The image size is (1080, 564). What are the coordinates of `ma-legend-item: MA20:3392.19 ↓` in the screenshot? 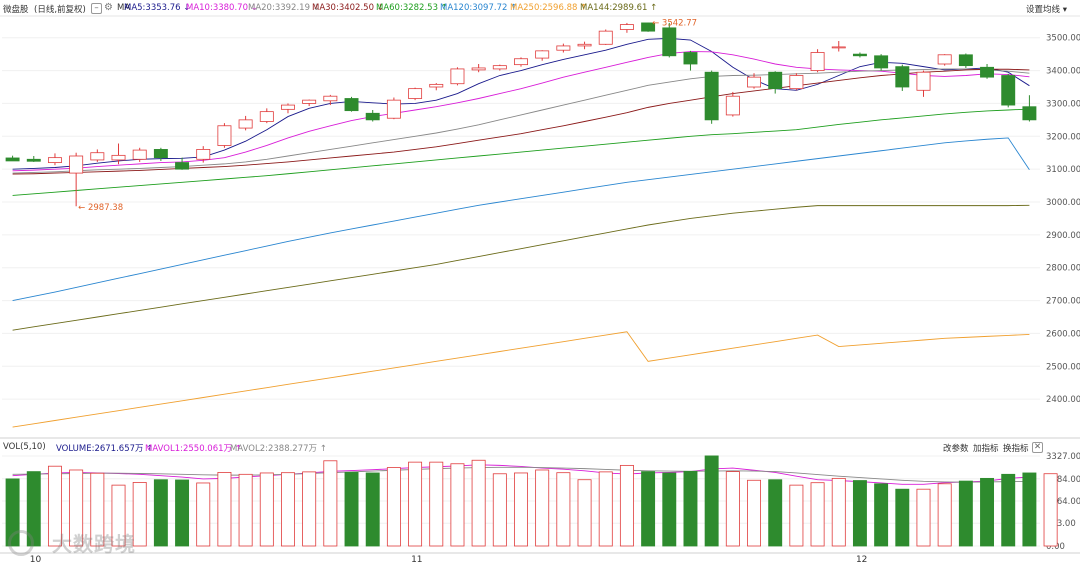 It's located at (284, 8).